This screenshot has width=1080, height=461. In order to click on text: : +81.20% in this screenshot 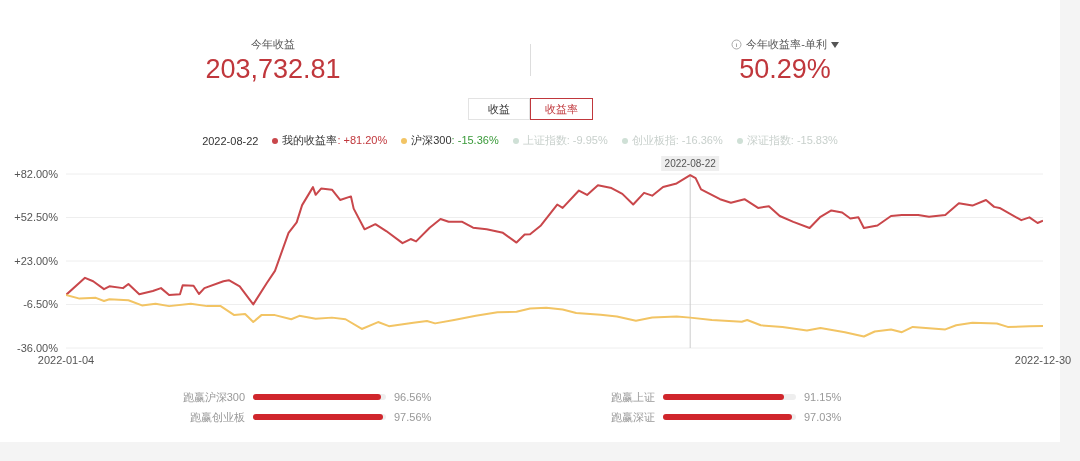, I will do `click(362, 140)`.